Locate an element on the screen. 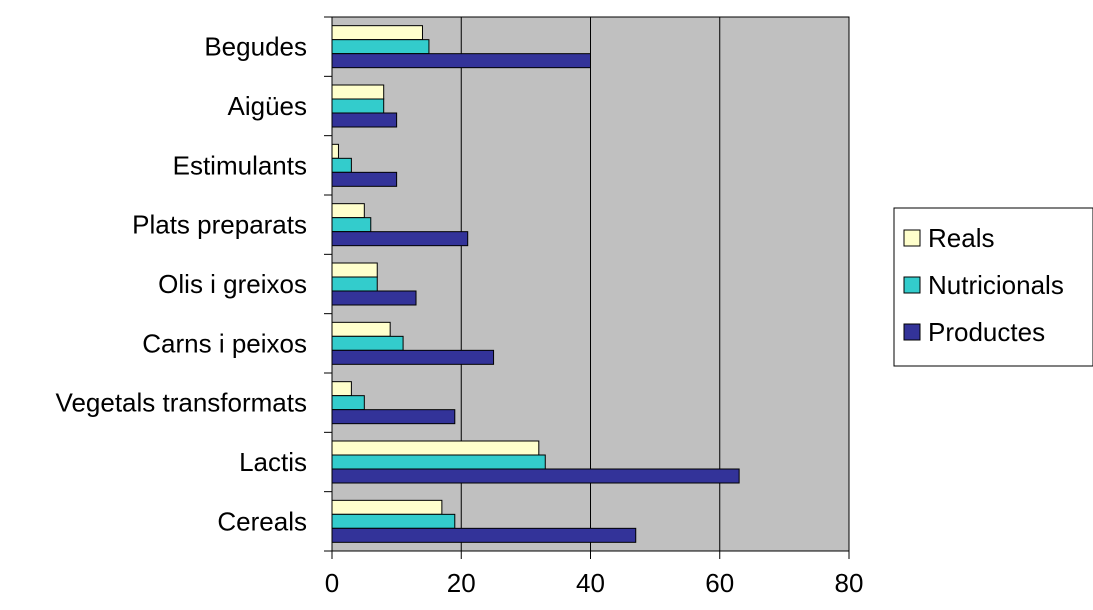 The height and width of the screenshot is (610, 1093). legend-box is located at coordinates (993, 287).